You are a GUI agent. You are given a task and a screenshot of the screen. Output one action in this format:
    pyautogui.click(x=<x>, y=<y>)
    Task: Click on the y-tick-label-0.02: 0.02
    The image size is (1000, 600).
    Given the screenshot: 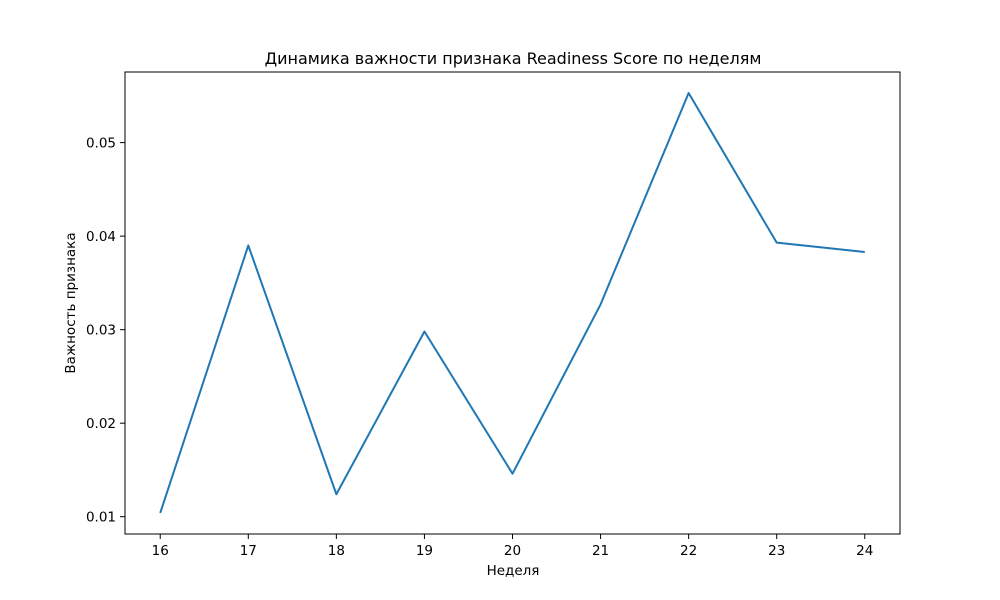 What is the action you would take?
    pyautogui.click(x=101, y=424)
    